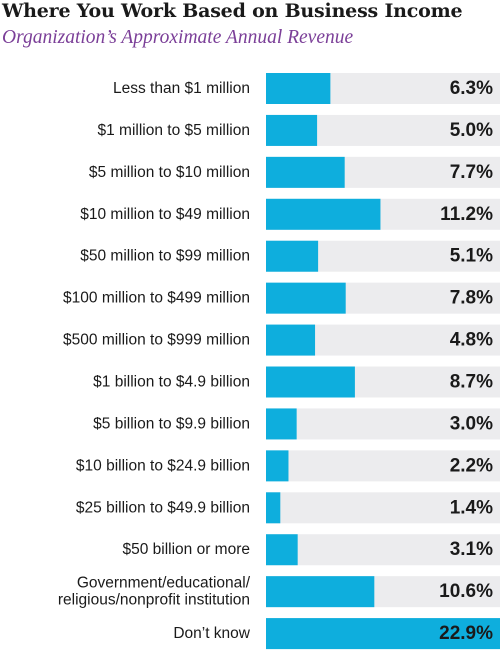 The width and height of the screenshot is (500, 652). Describe the element at coordinates (471, 298) in the screenshot. I see `value-label: 7.8%` at that location.